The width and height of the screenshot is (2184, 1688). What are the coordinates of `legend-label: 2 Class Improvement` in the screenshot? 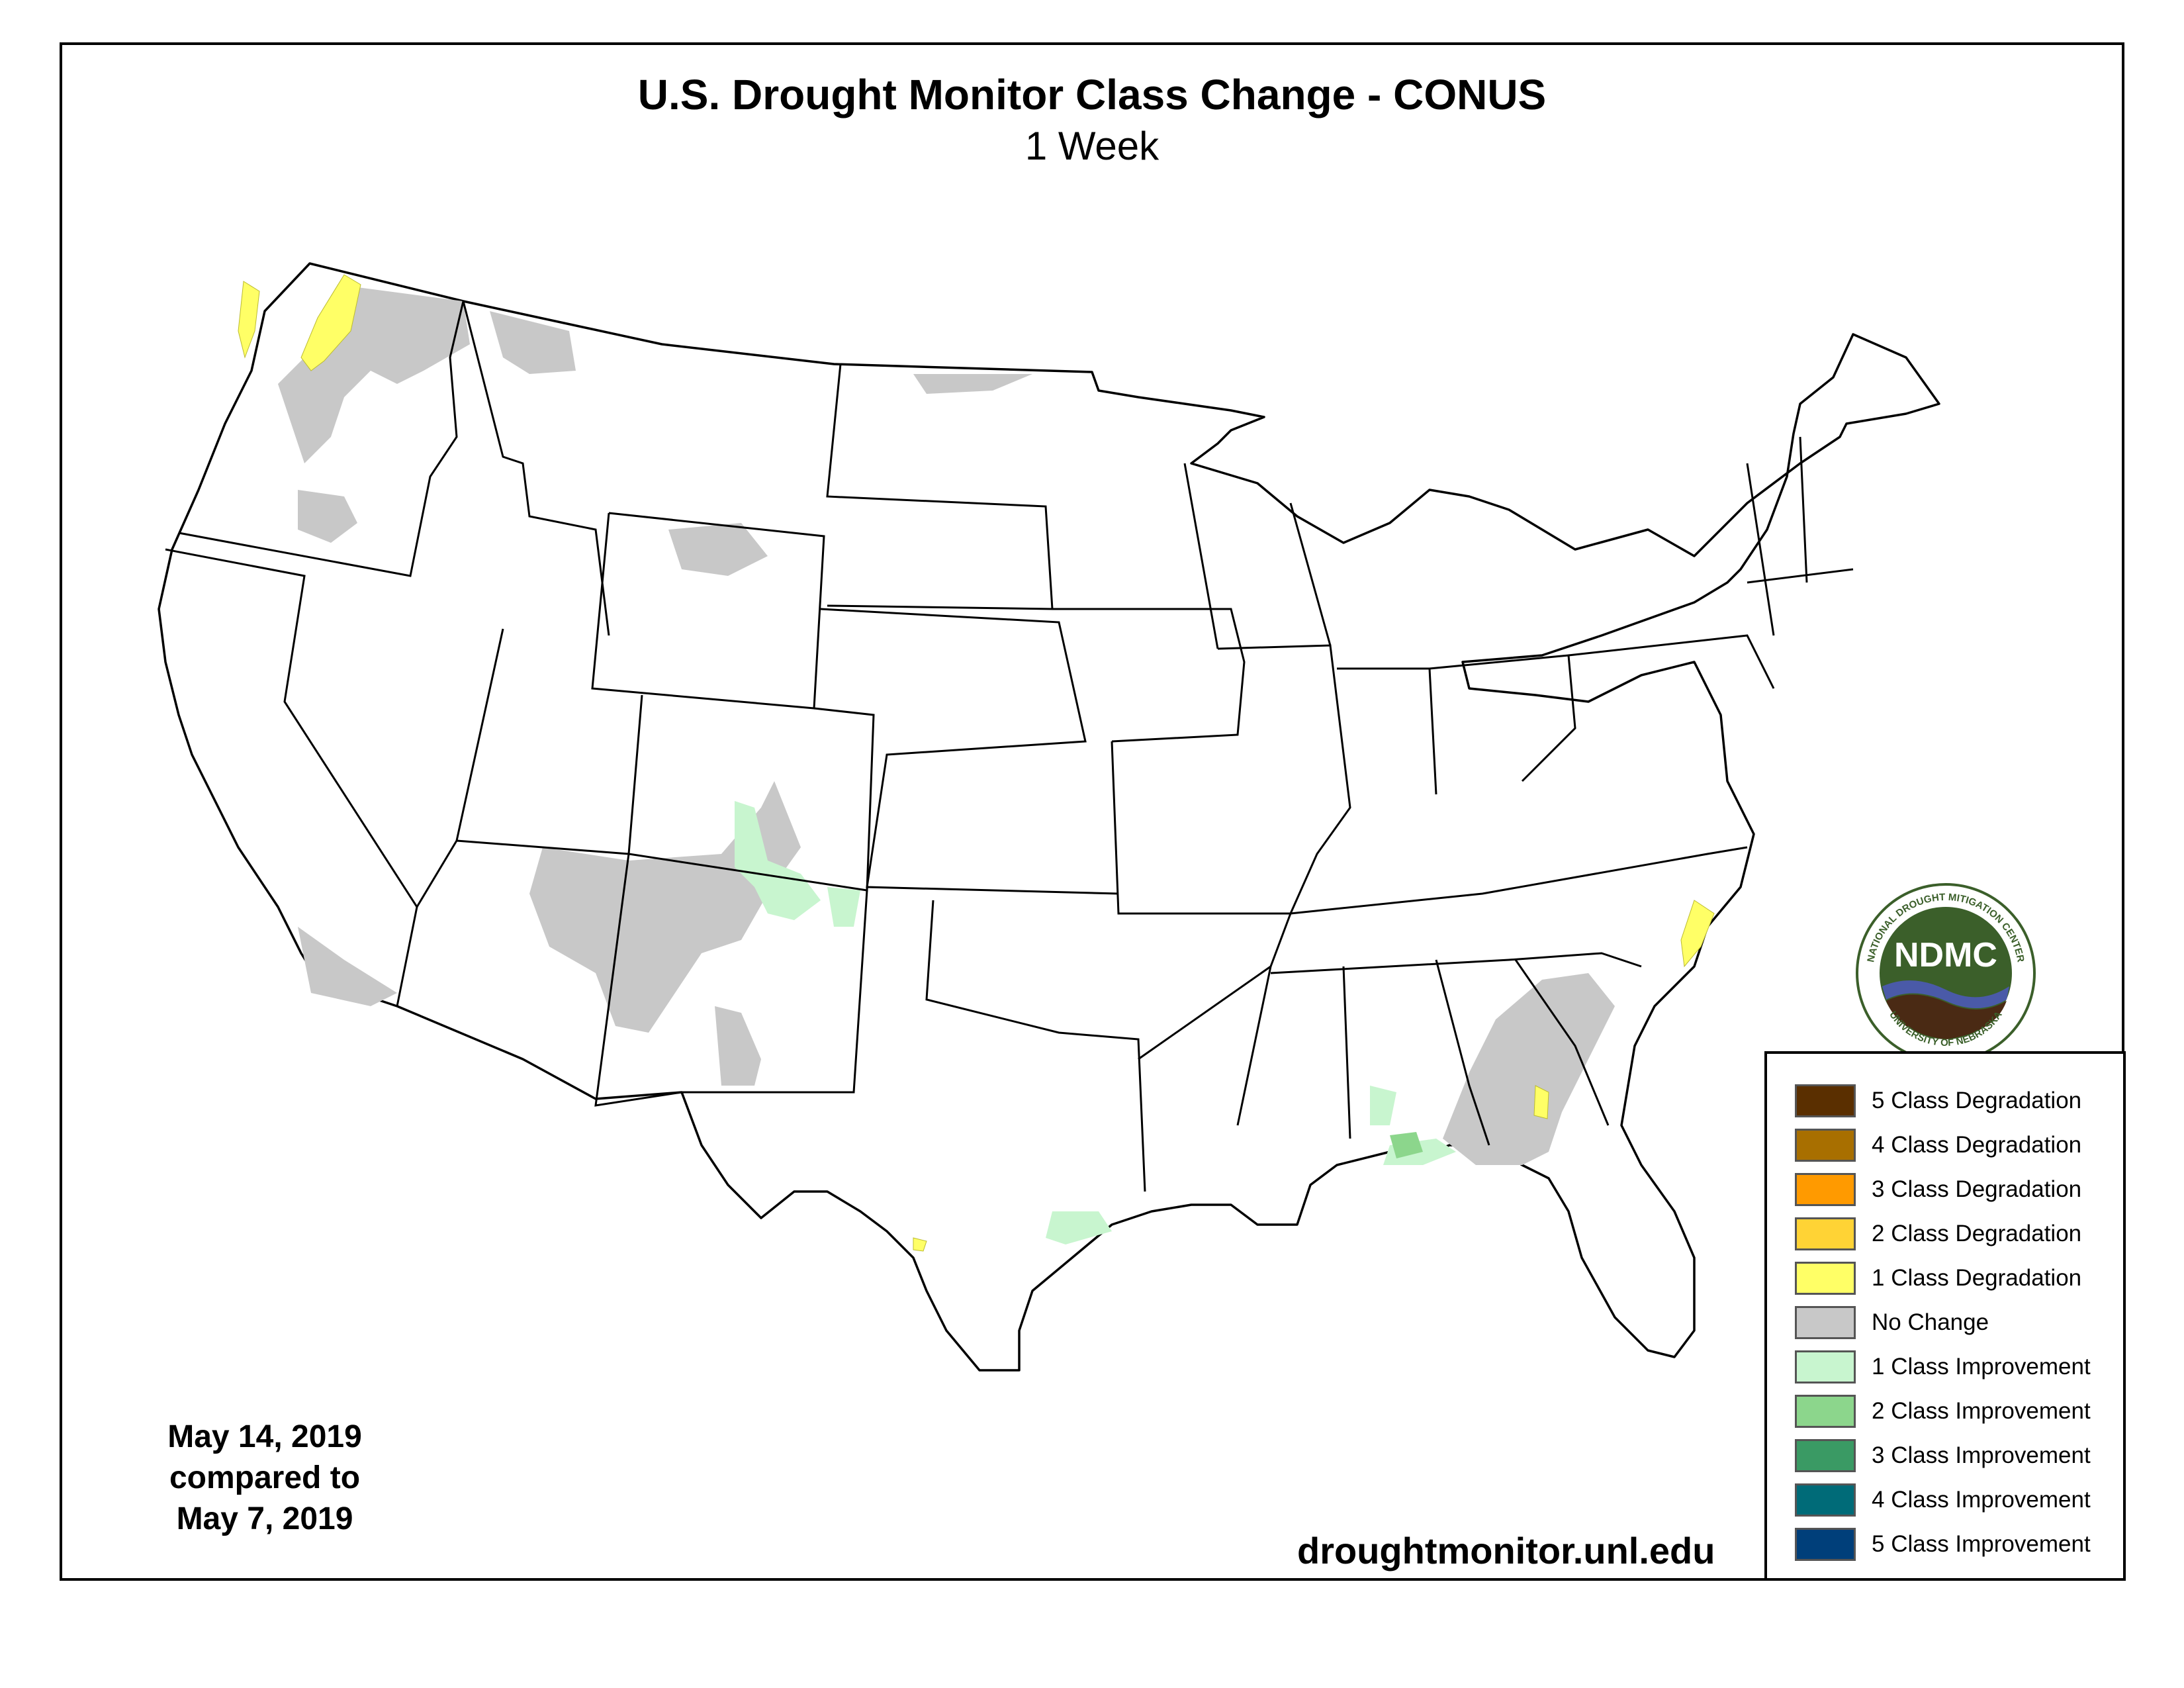 It's located at (1982, 1411).